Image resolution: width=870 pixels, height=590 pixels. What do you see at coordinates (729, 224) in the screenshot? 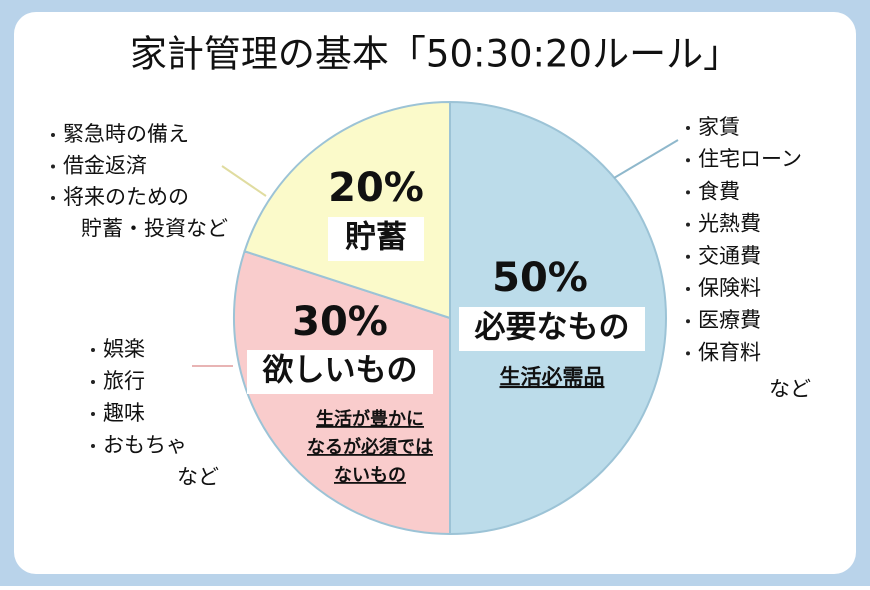
I see `example-item: 光熱費` at bounding box center [729, 224].